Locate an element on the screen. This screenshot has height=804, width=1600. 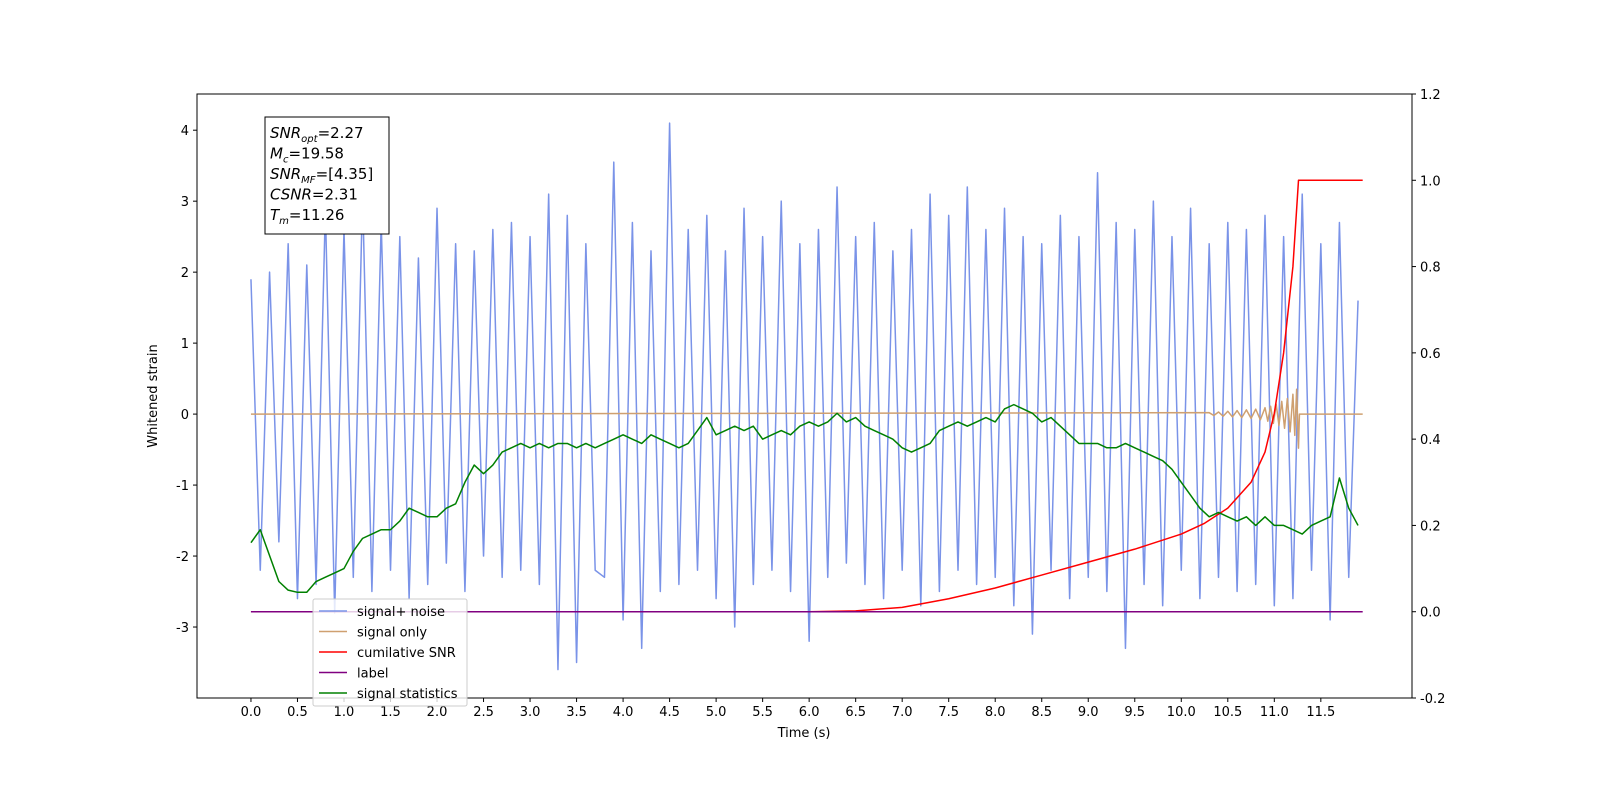
y-tick-label: -1 is located at coordinates (182, 486).